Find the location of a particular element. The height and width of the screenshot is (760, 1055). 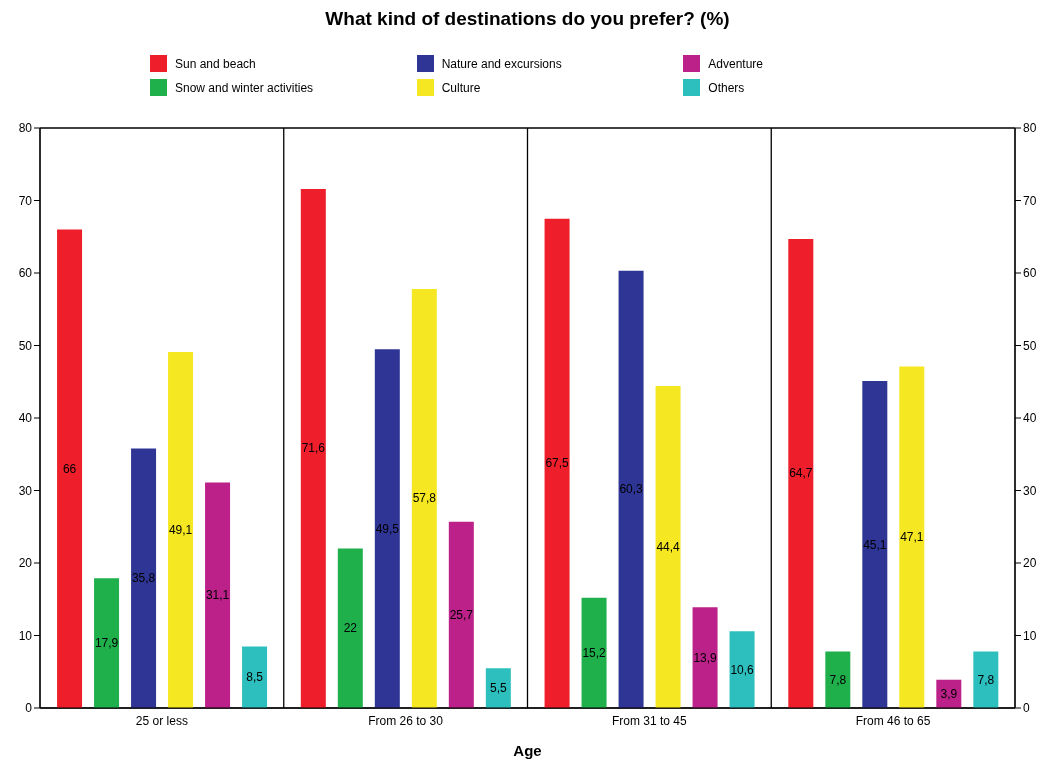

data-label: 8,5 is located at coordinates (255, 677).